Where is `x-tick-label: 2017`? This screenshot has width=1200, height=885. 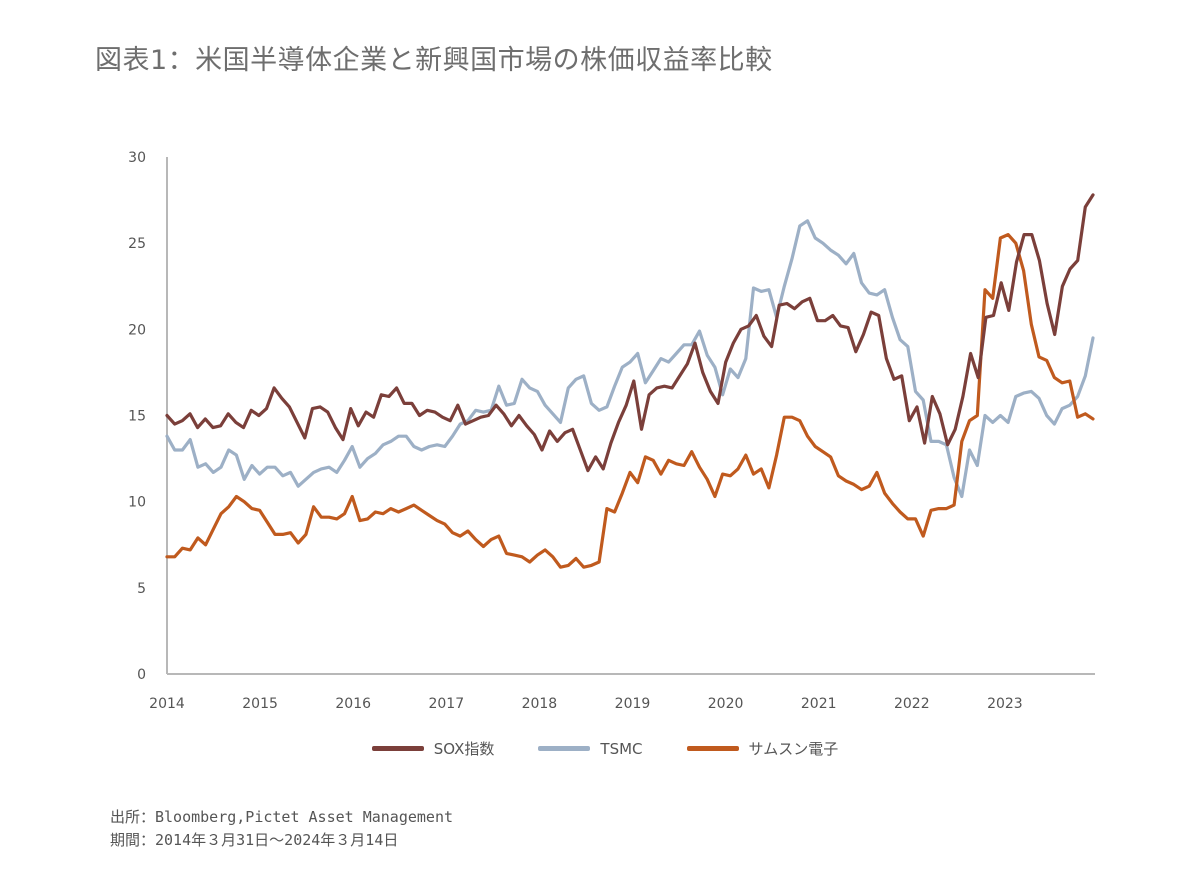 x-tick-label: 2017 is located at coordinates (446, 704).